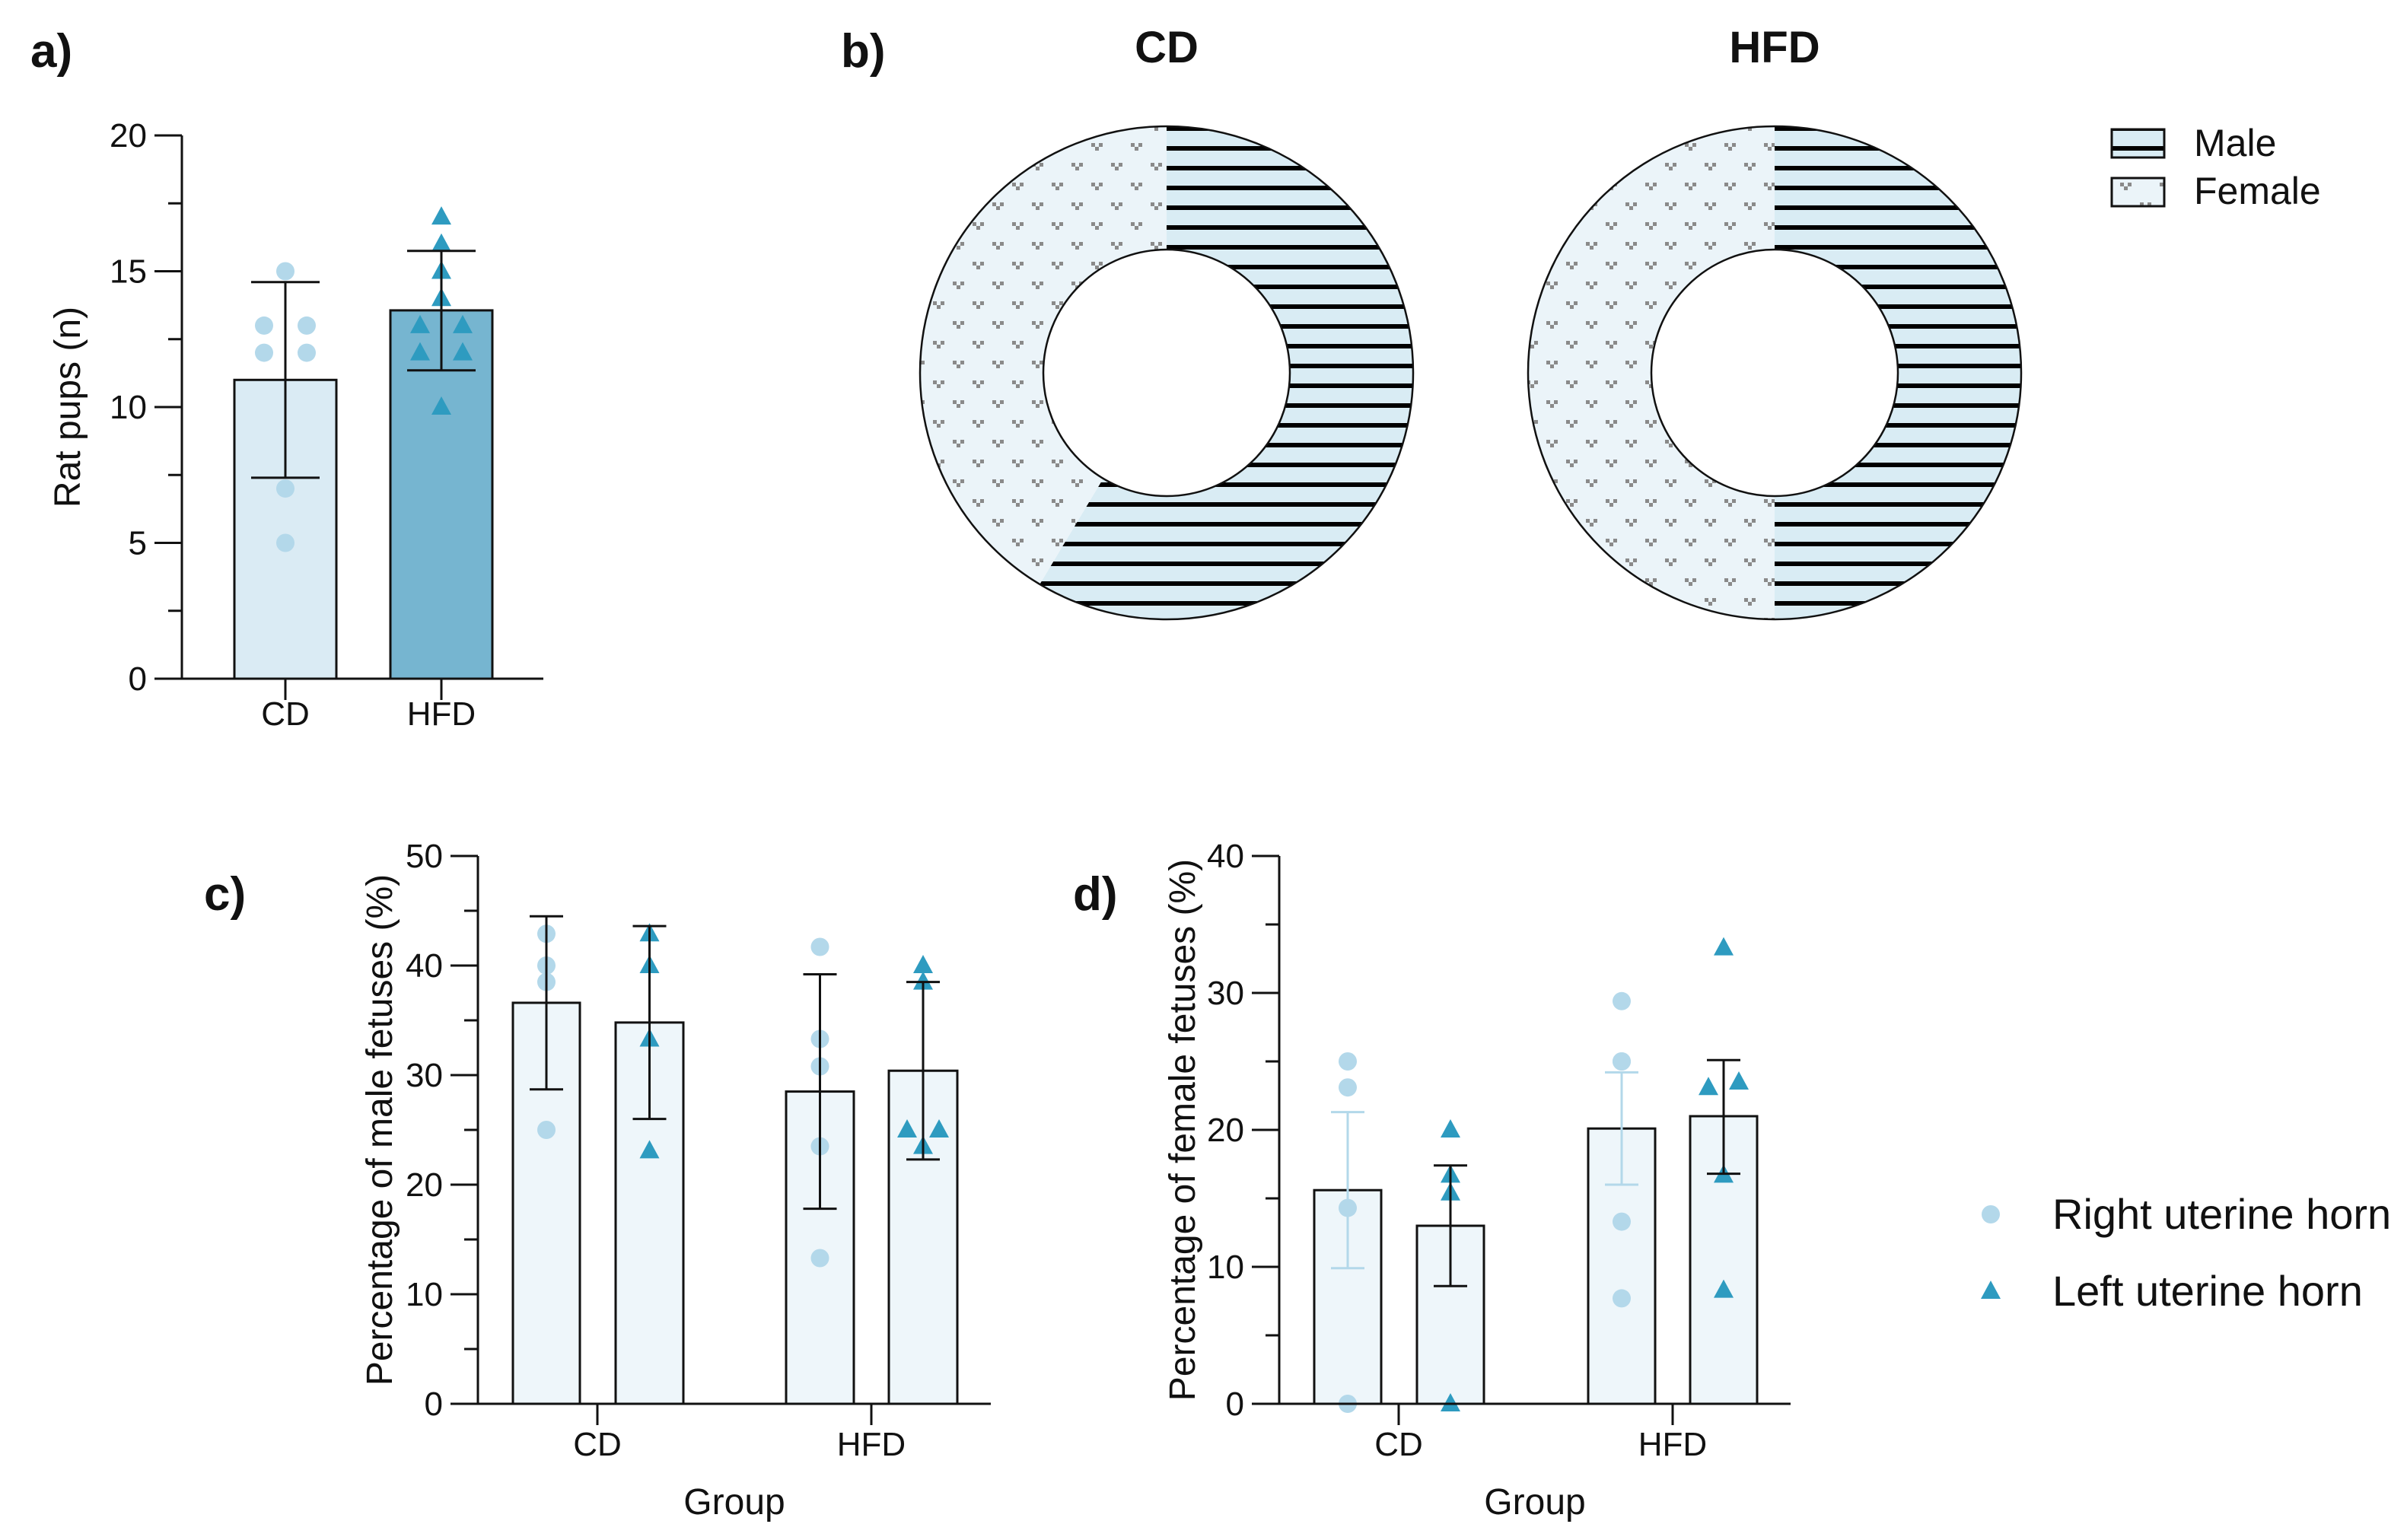 The width and height of the screenshot is (2407, 1540). I want to click on legend-label-female: Female, so click(2257, 191).